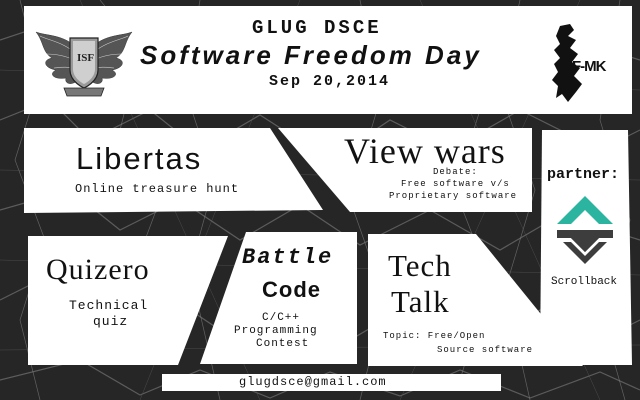 This screenshot has width=640, height=400. Describe the element at coordinates (567, 63) in the screenshot. I see `karnataka-map-logo-icon` at that location.